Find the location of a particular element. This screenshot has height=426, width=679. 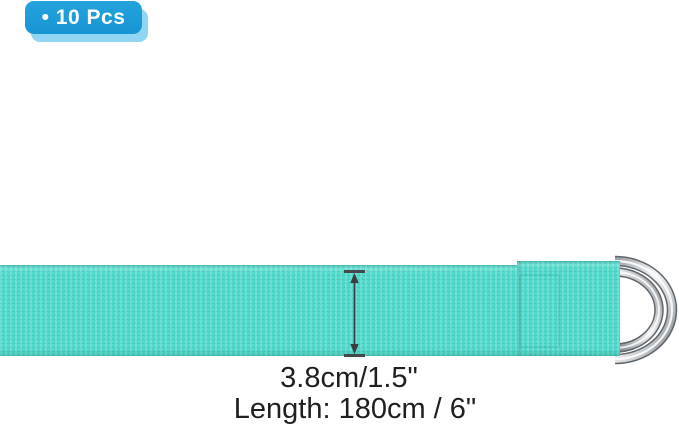

quantity-badge: • 10 Pcs is located at coordinates (88, 23).